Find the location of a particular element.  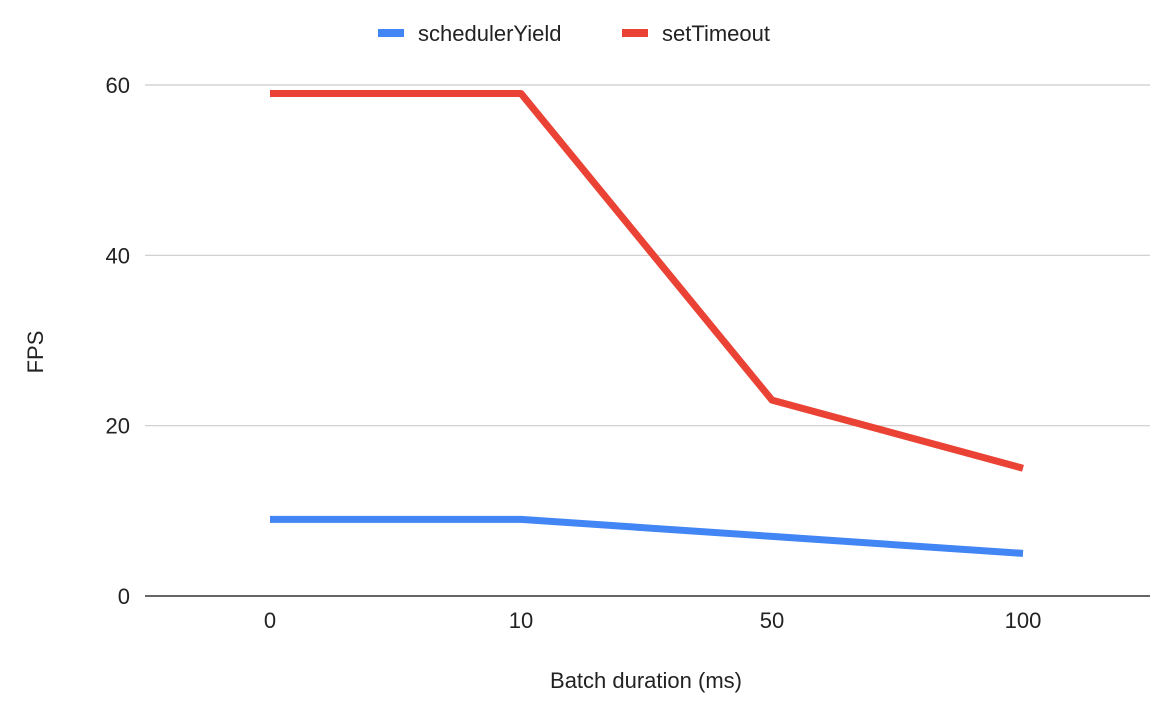

x-tick-label: 0 is located at coordinates (270, 620).